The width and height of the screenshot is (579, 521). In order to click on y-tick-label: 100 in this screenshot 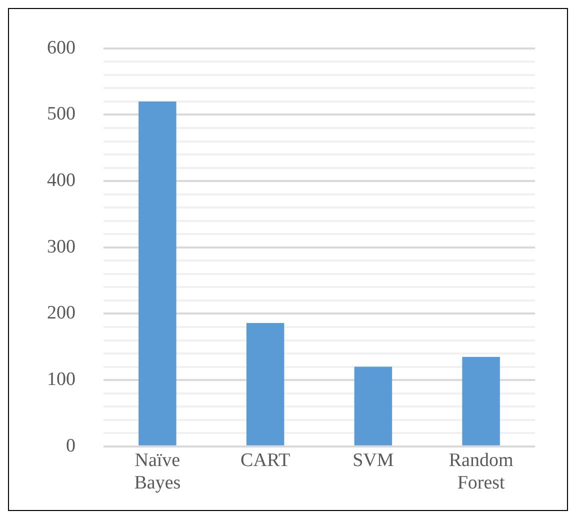, I will do `click(61, 379)`.